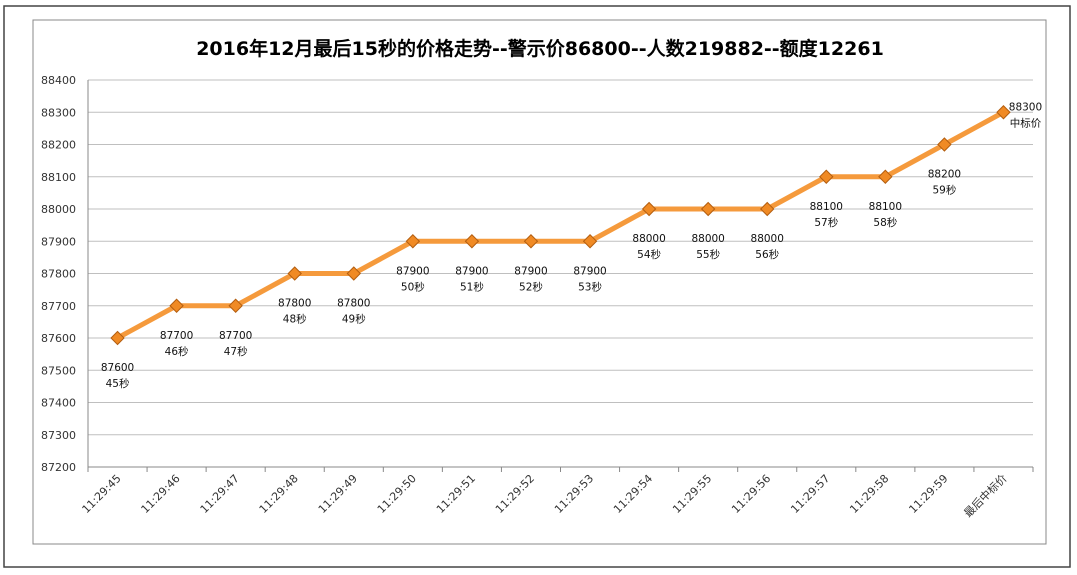 This screenshot has width=1077, height=575. I want to click on data-label-second: 51秒, so click(472, 286).